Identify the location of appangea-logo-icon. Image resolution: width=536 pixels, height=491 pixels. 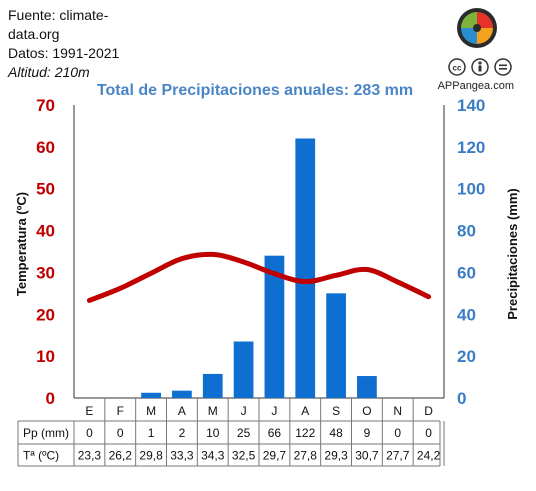
(477, 28).